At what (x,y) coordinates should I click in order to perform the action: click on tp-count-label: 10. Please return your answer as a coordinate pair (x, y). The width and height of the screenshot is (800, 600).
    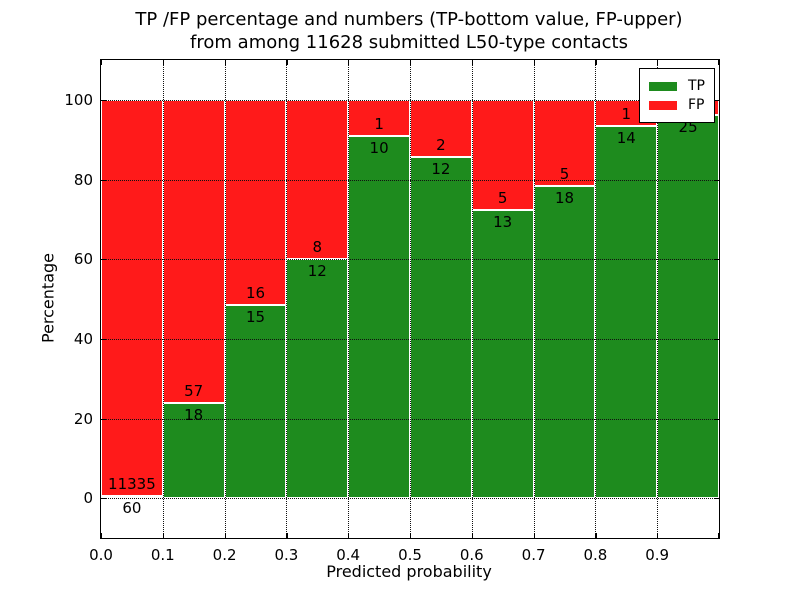
    Looking at the image, I should click on (379, 148).